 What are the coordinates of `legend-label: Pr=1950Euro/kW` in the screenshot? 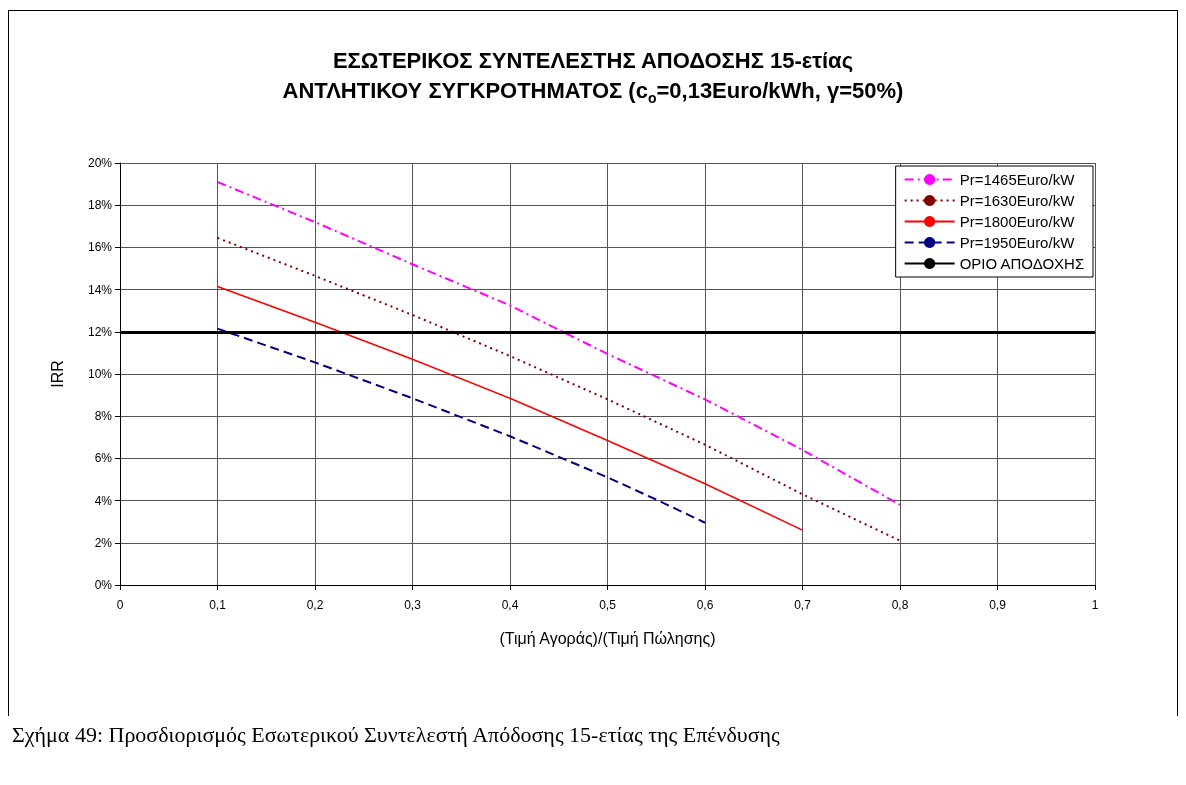 It's located at (1017, 242).